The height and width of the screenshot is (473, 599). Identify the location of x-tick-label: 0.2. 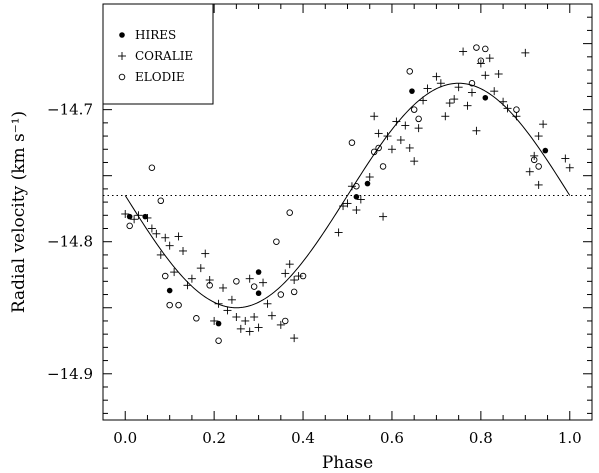
(214, 438).